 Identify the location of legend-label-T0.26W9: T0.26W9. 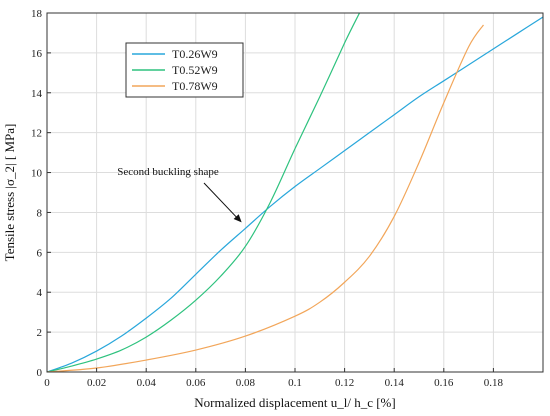
(195, 54).